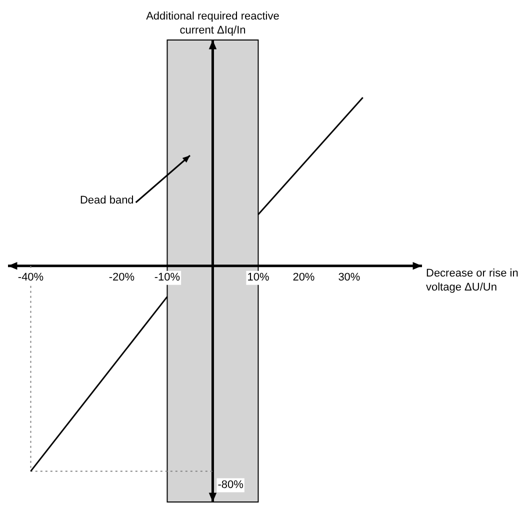  What do you see at coordinates (213, 23) in the screenshot?
I see `text: Additional required reactive current ΔIq/In` at bounding box center [213, 23].